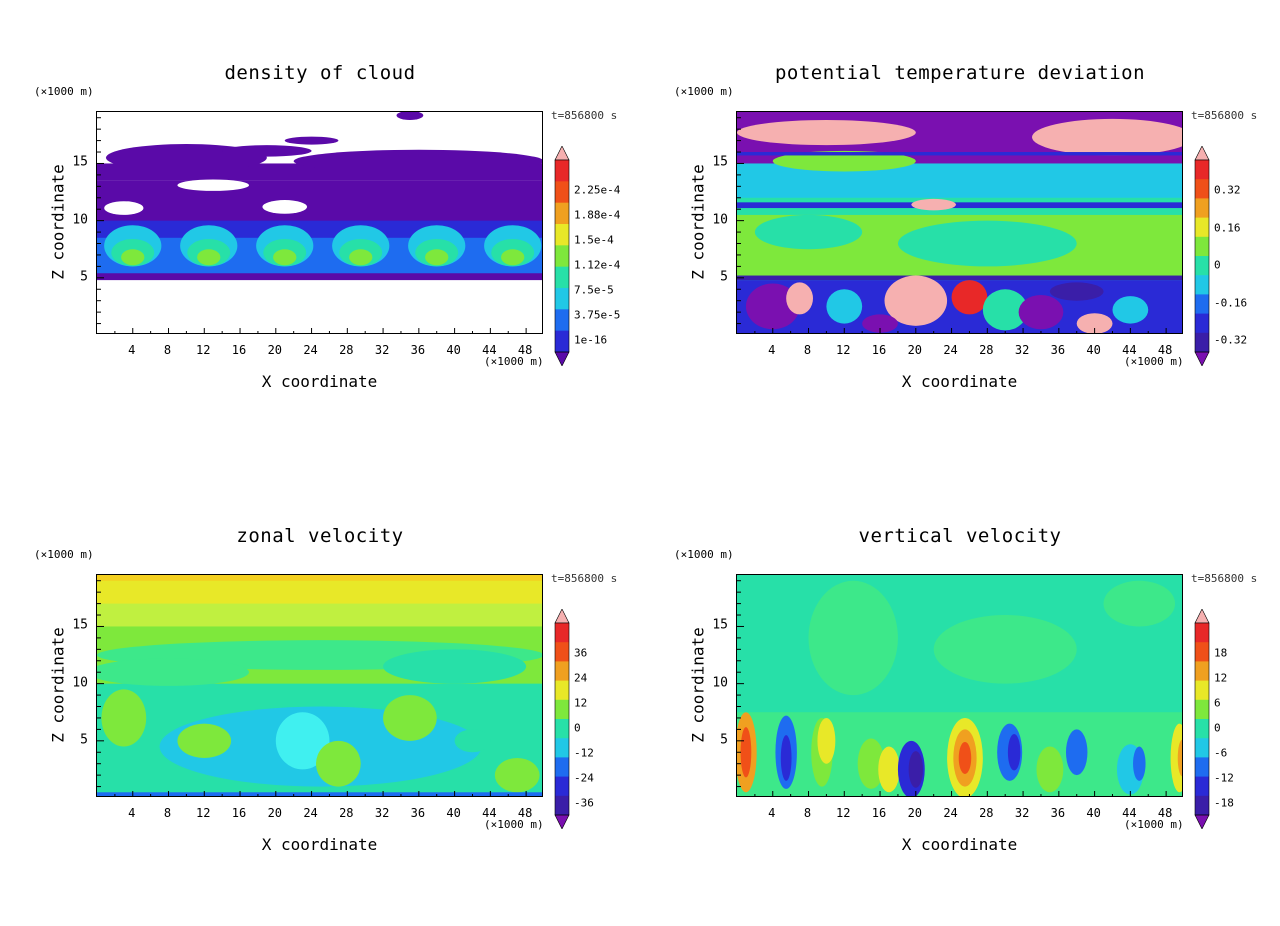 This screenshot has width=1280, height=926. I want to click on colorbar, so click(1202, 719).